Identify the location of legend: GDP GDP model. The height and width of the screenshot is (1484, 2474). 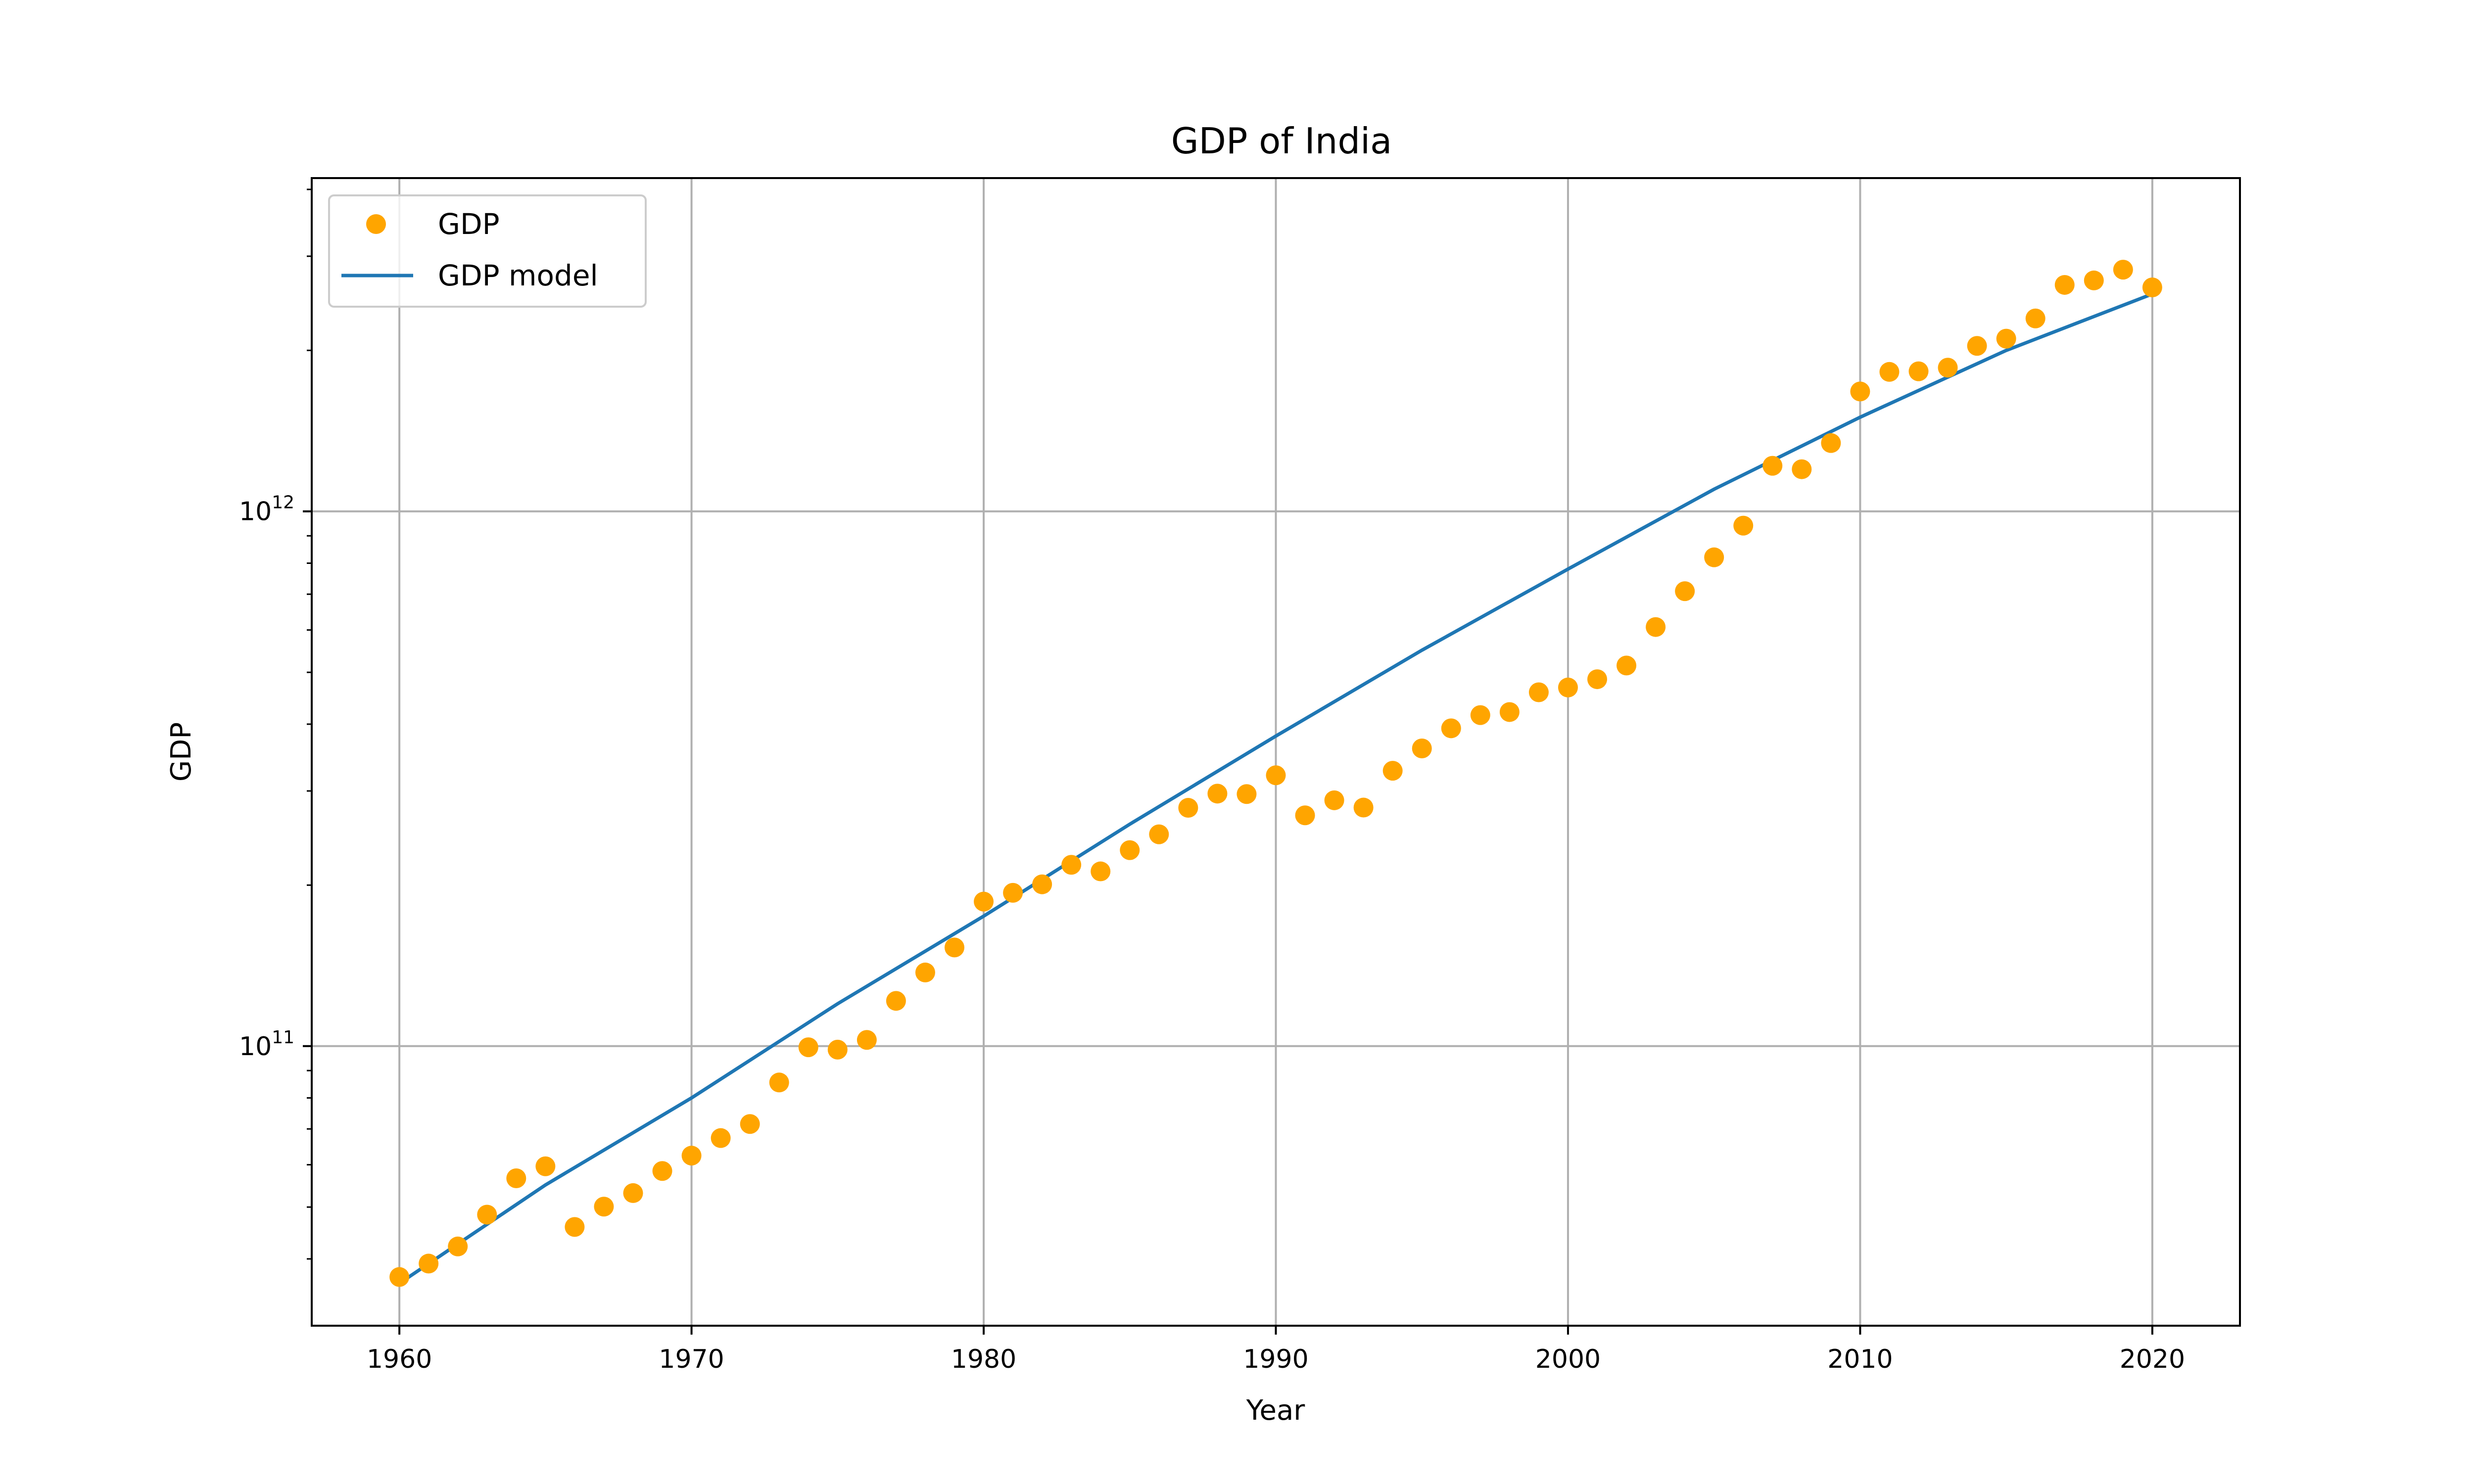
(488, 251).